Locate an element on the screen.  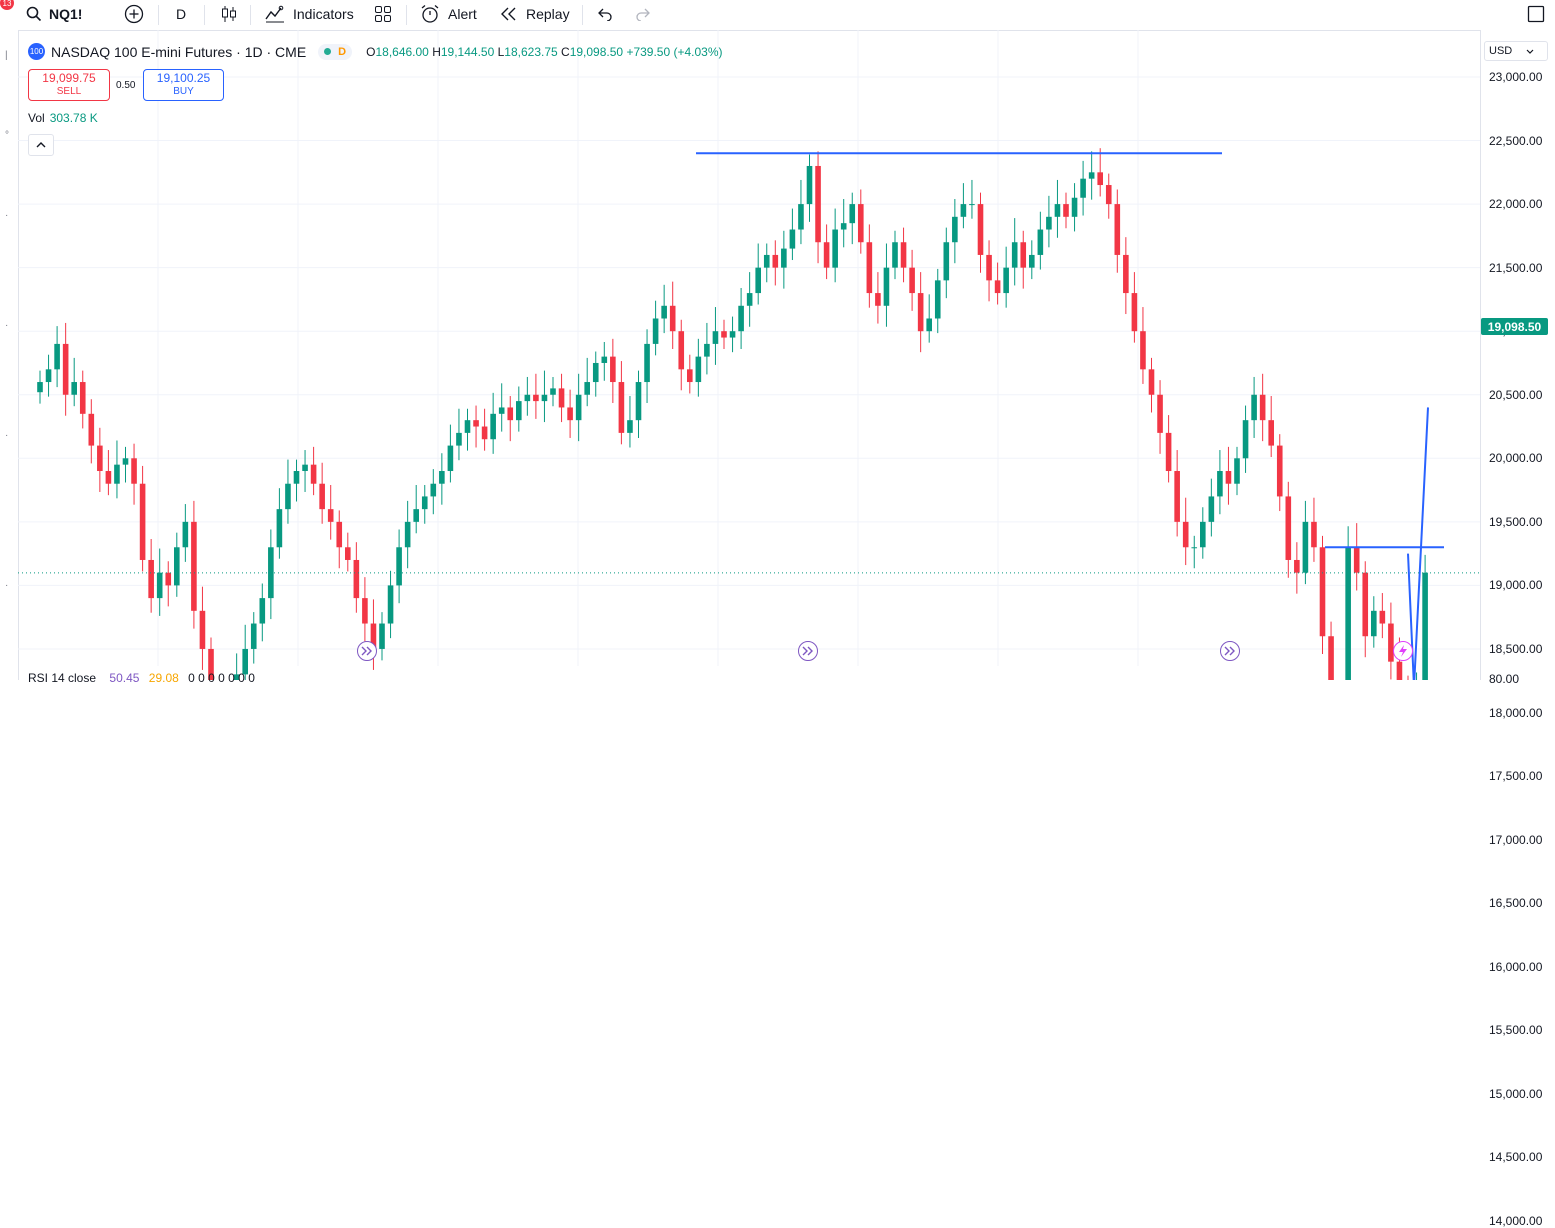
close-label: C is located at coordinates (565, 51).